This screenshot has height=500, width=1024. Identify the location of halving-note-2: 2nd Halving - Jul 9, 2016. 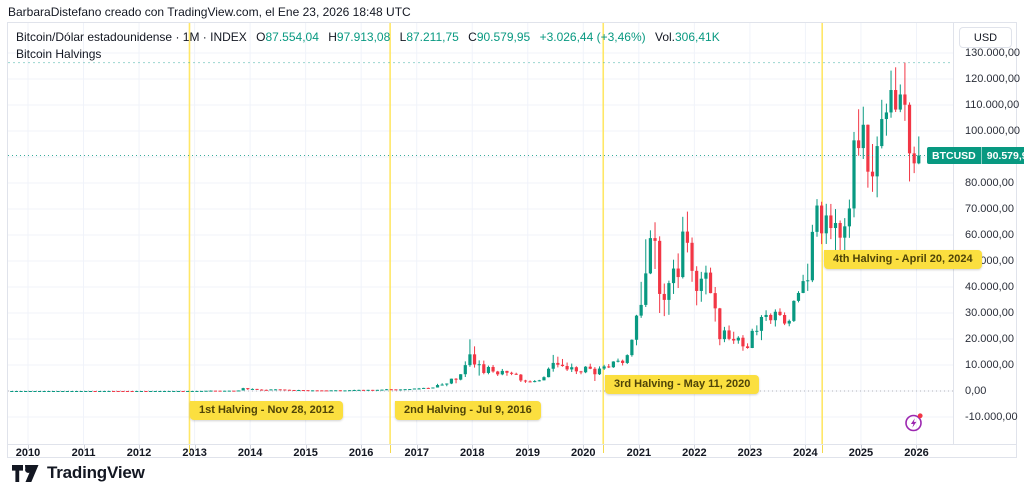
(468, 410).